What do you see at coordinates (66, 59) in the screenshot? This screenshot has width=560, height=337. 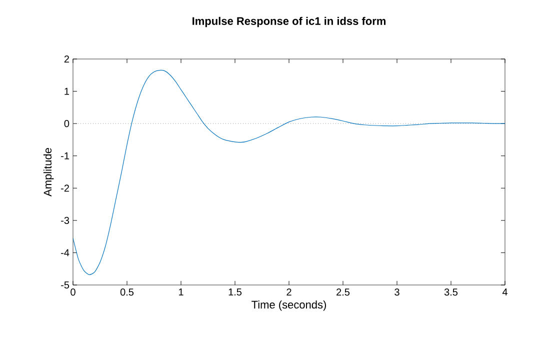 I see `y-tick-label: 2` at bounding box center [66, 59].